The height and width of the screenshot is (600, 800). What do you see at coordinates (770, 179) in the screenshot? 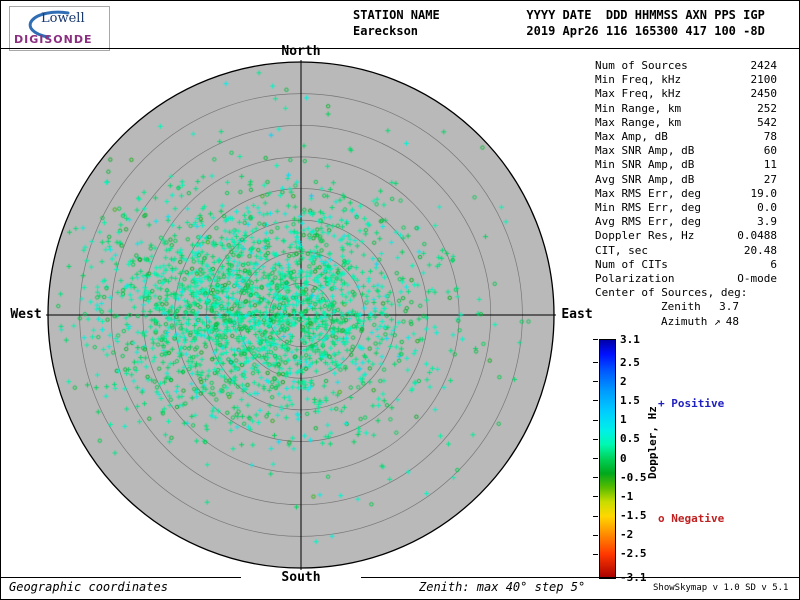
I see `stats-value: 27` at bounding box center [770, 179].